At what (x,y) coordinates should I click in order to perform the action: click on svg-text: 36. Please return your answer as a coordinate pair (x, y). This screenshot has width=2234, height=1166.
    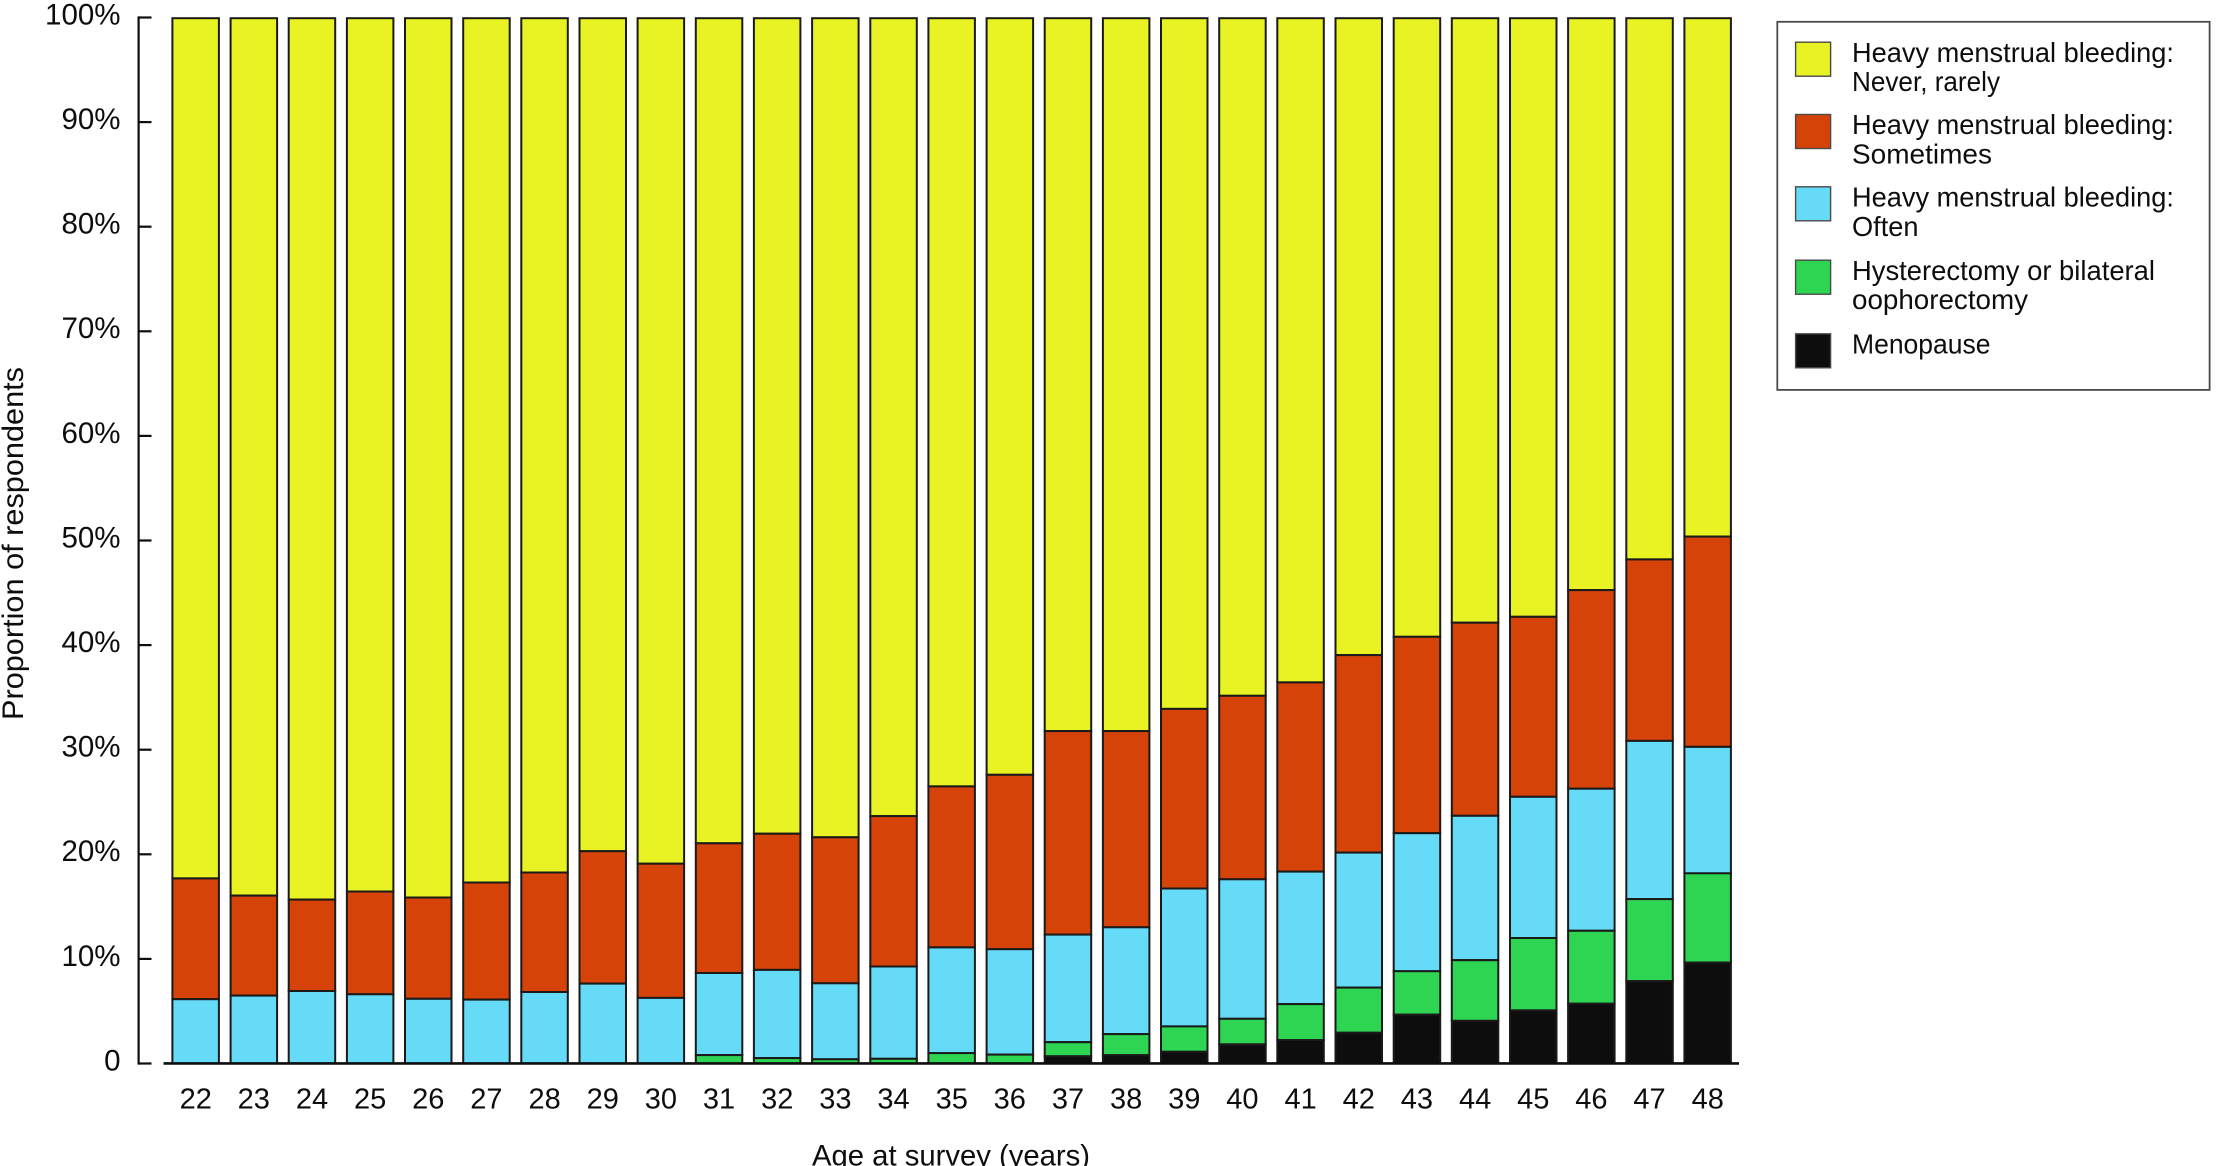
    Looking at the image, I should click on (1010, 1099).